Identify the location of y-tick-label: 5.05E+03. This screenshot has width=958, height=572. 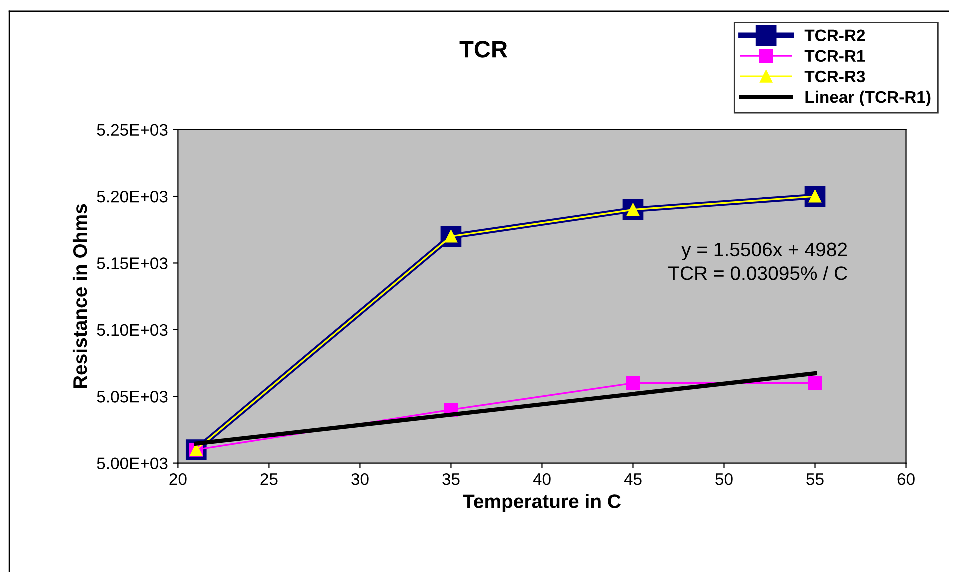
(132, 397).